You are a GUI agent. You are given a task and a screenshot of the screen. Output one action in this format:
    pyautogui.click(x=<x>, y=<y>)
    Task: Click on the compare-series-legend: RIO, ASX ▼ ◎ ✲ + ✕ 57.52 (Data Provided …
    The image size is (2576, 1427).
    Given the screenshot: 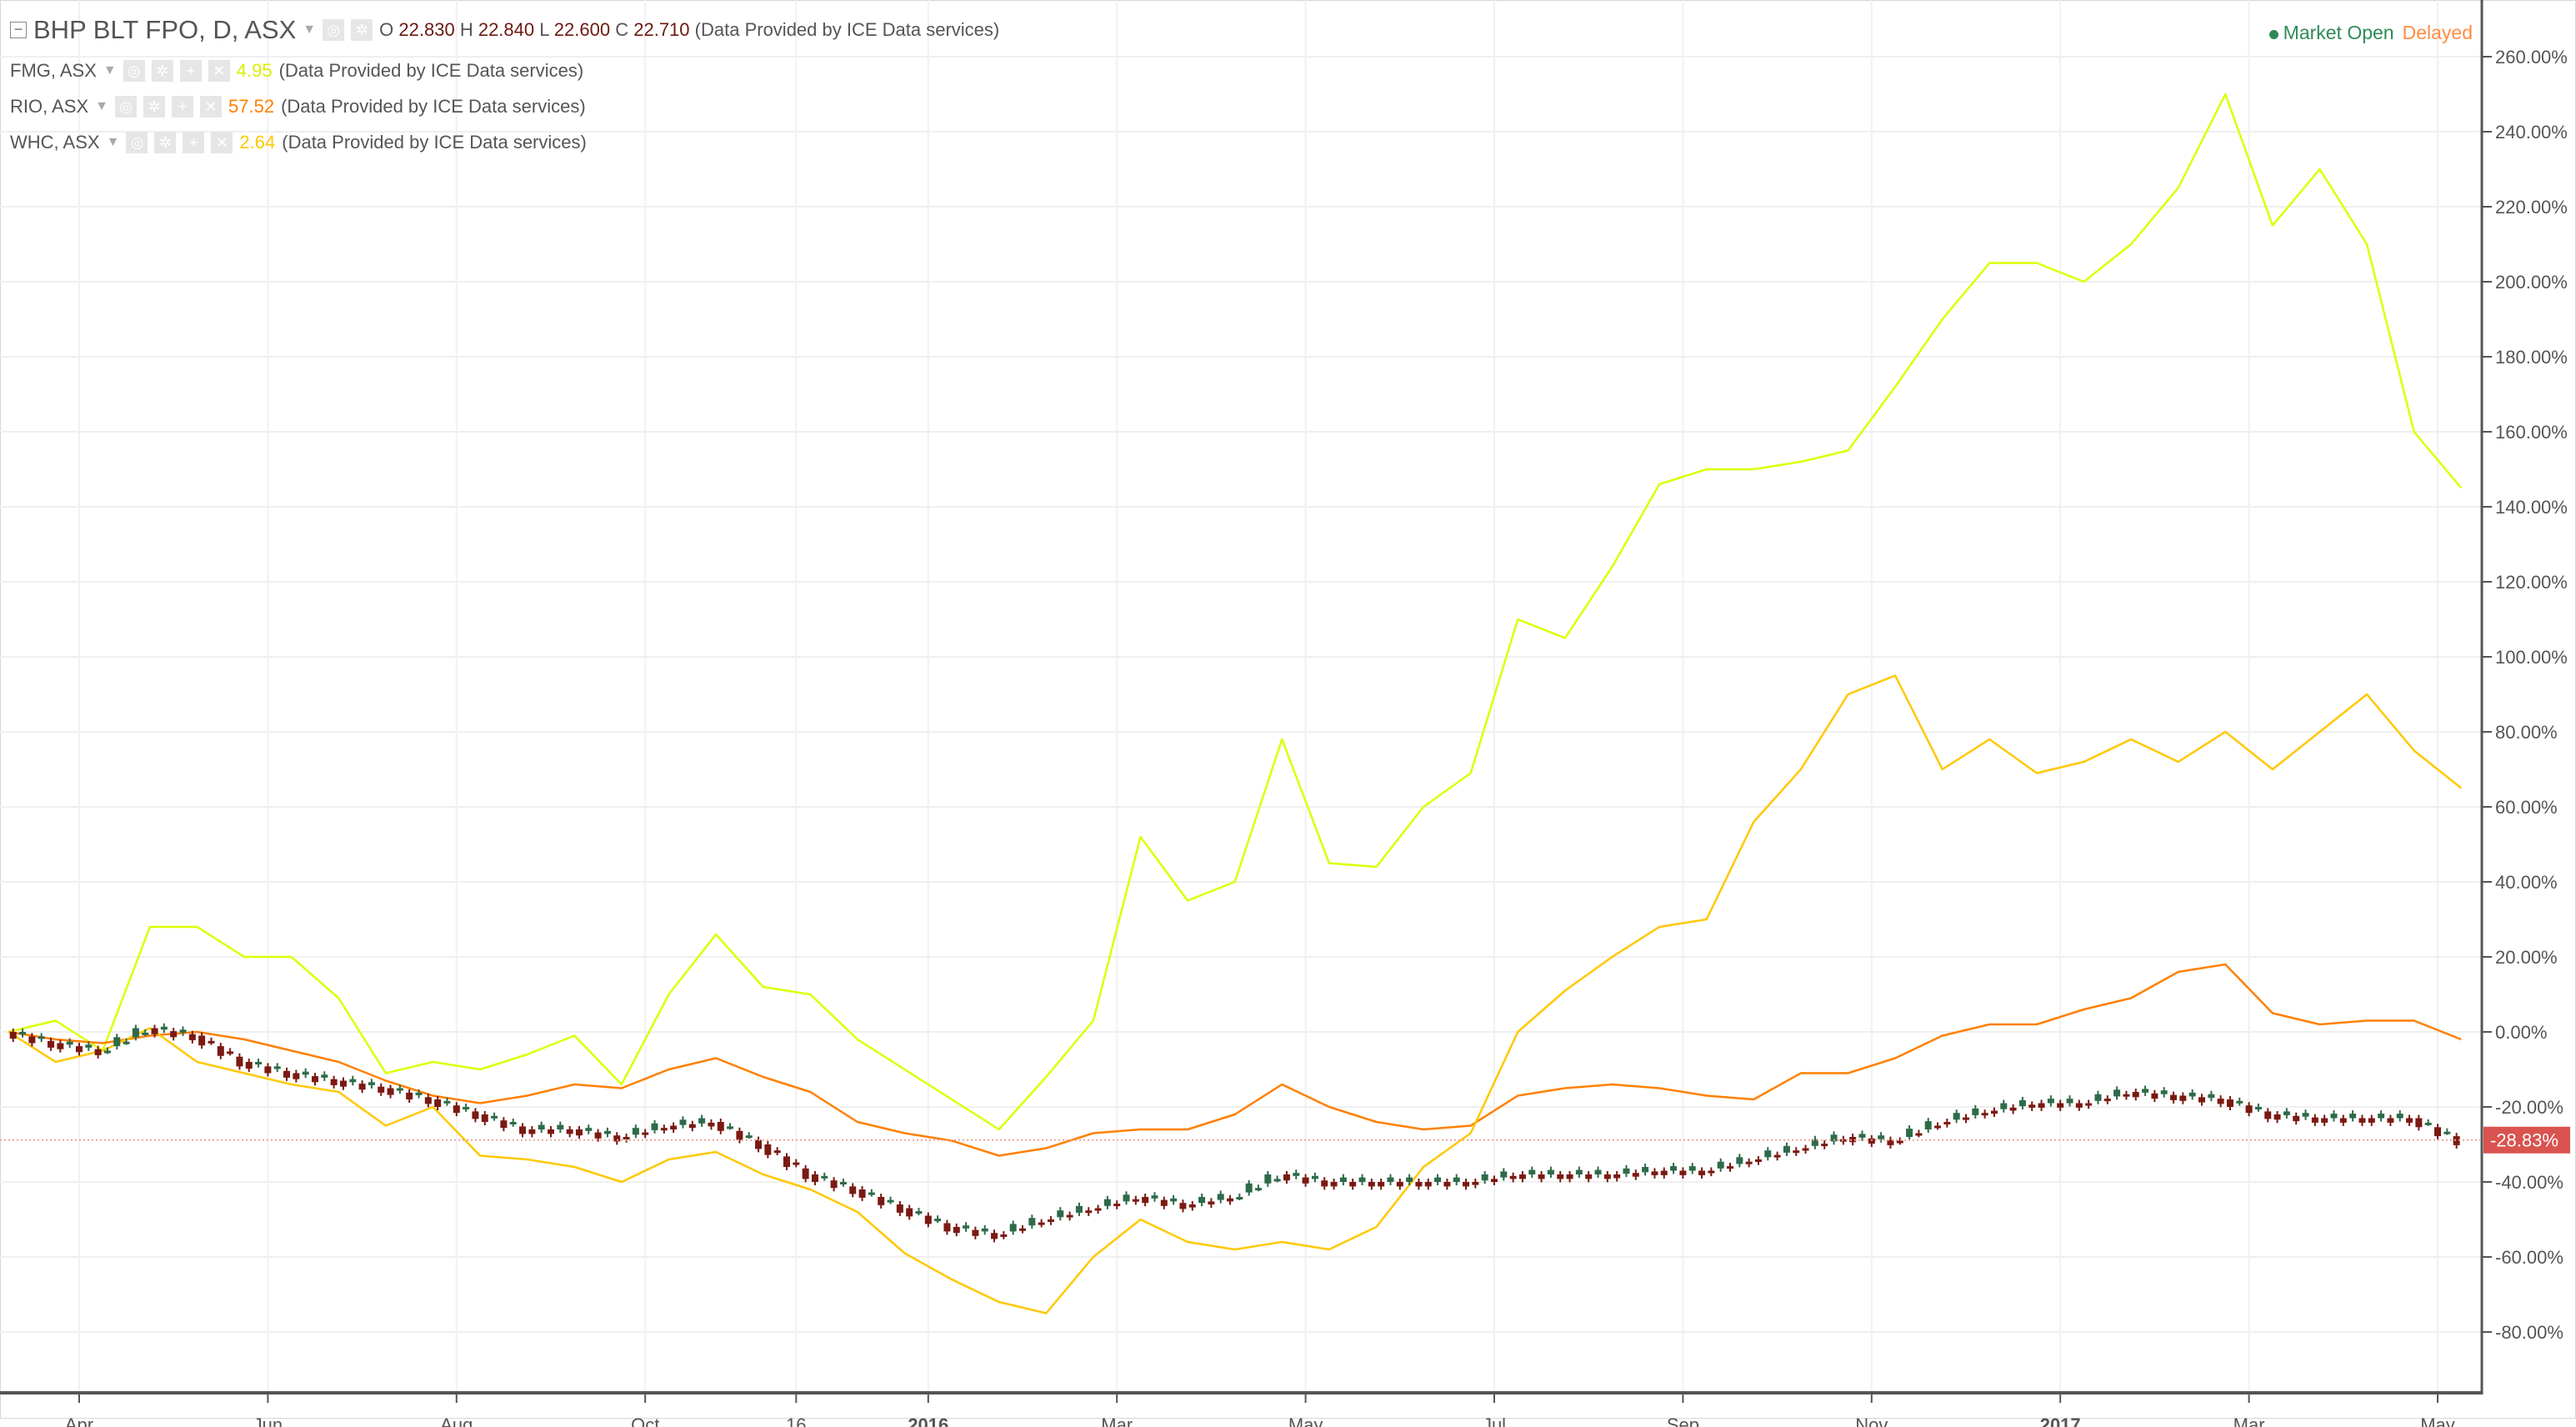 What is the action you would take?
    pyautogui.click(x=298, y=107)
    